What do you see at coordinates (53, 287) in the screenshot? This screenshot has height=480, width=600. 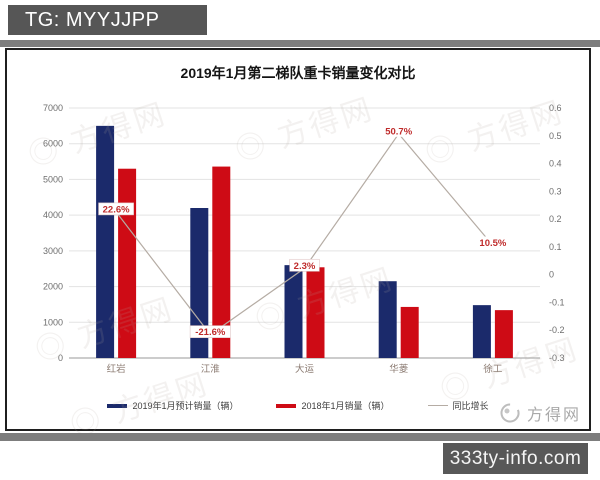 I see `left-axis-tick-label: 2000` at bounding box center [53, 287].